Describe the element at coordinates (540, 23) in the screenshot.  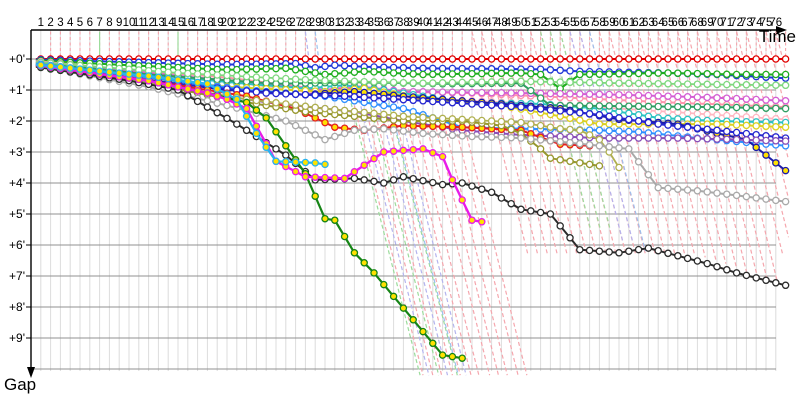
I see `x-tick-label: 52` at that location.